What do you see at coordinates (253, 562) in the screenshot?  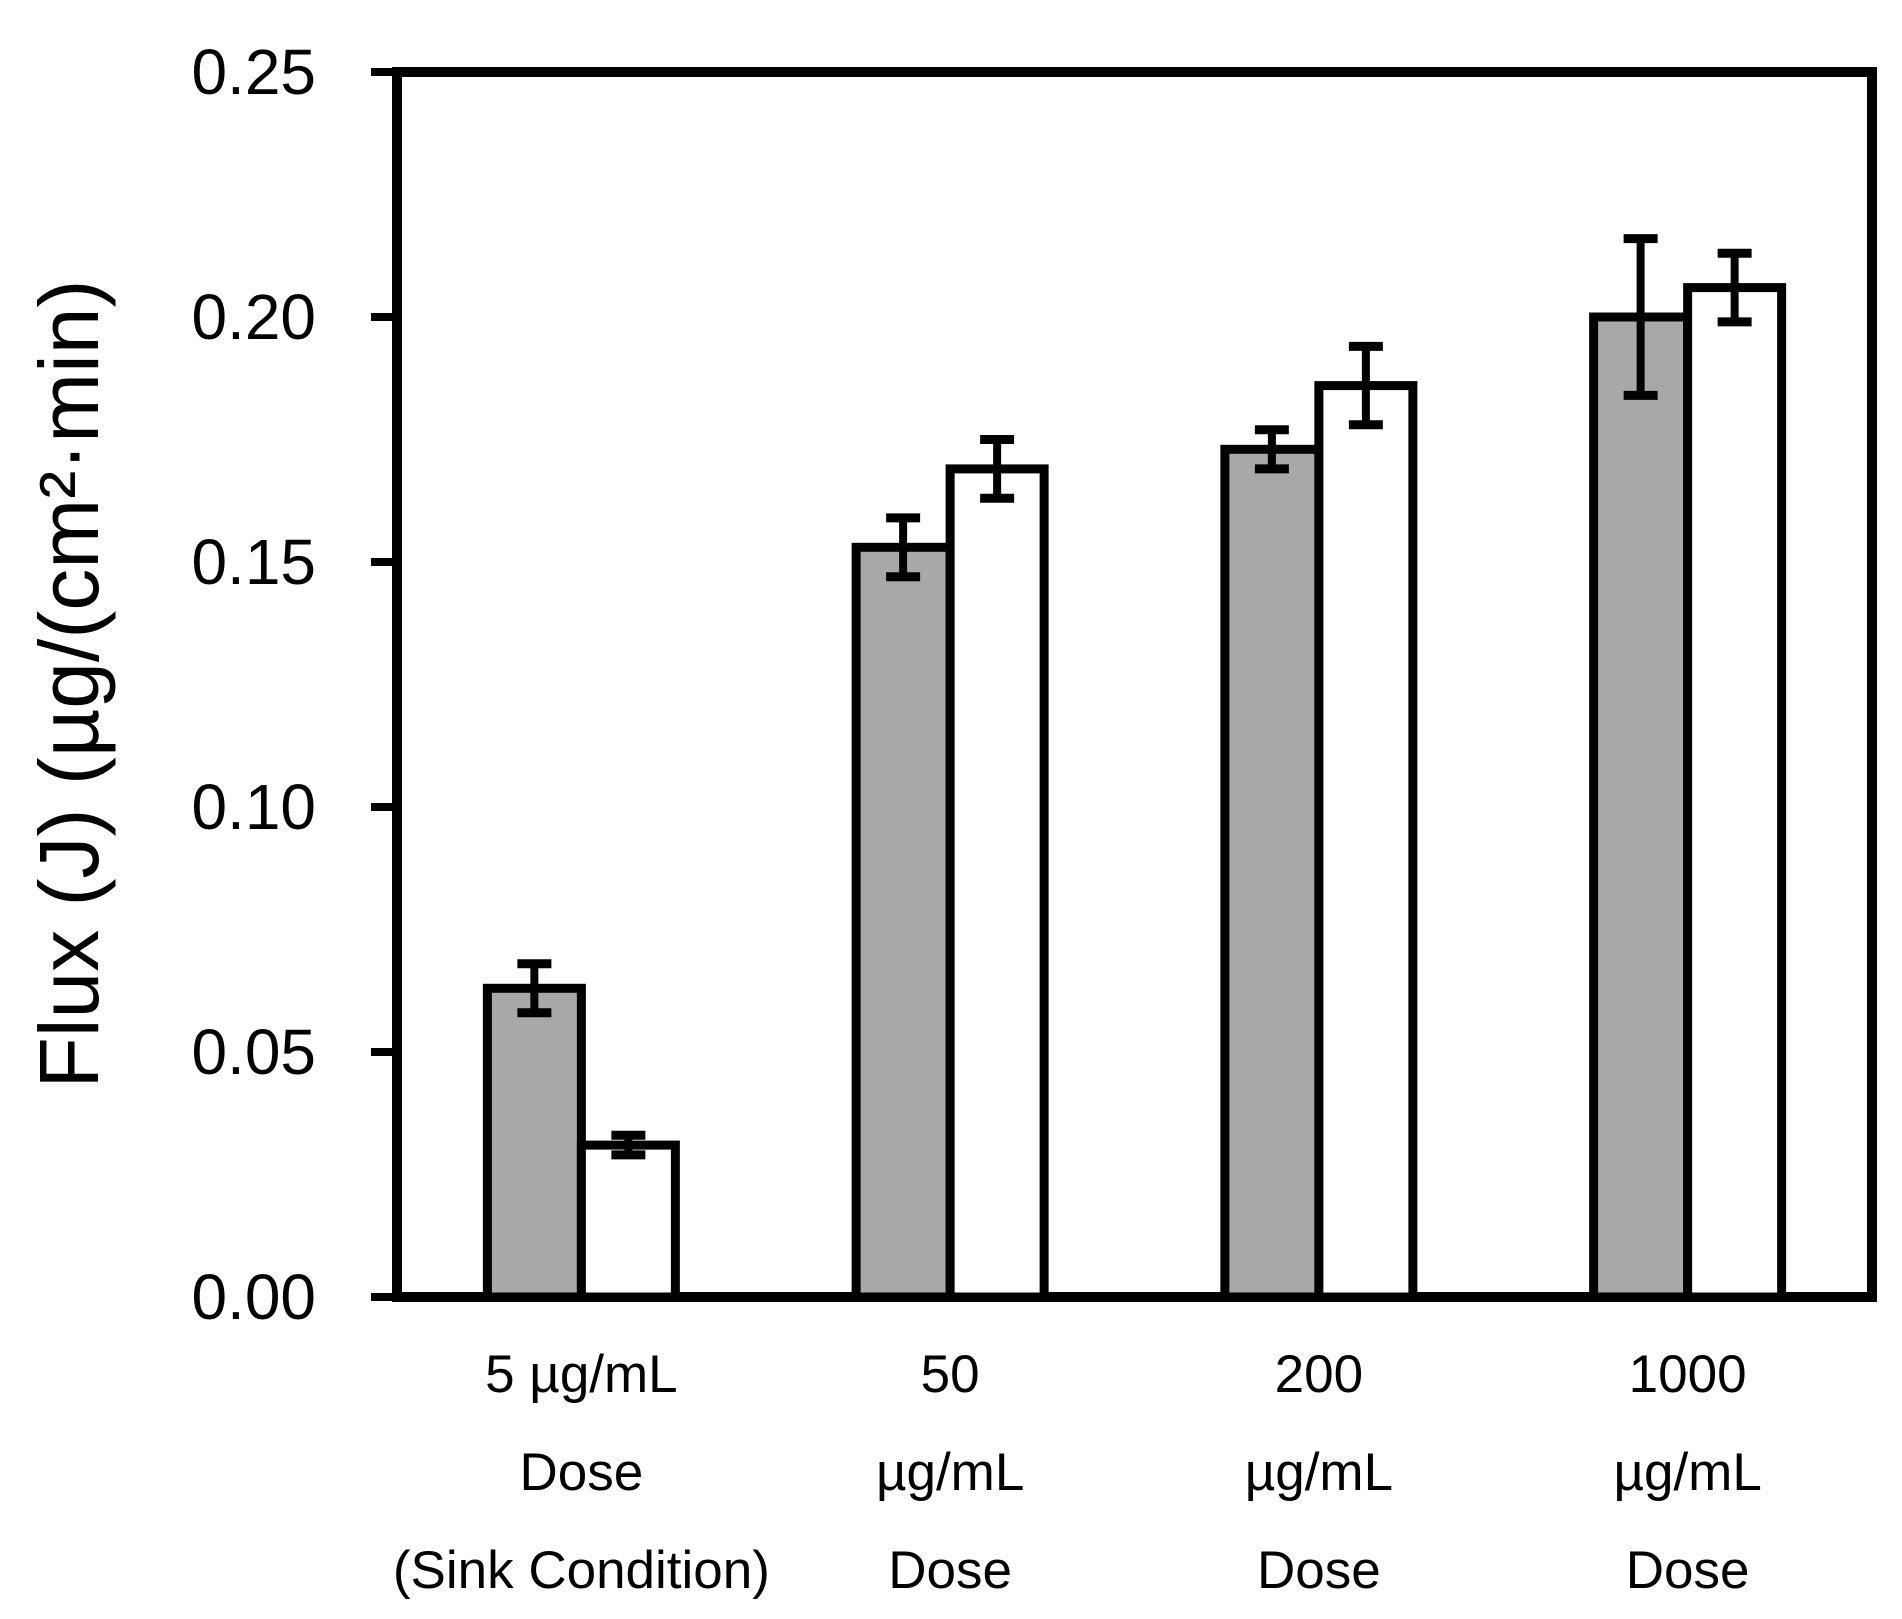 I see `y-tick-label-0.15: 0.15` at bounding box center [253, 562].